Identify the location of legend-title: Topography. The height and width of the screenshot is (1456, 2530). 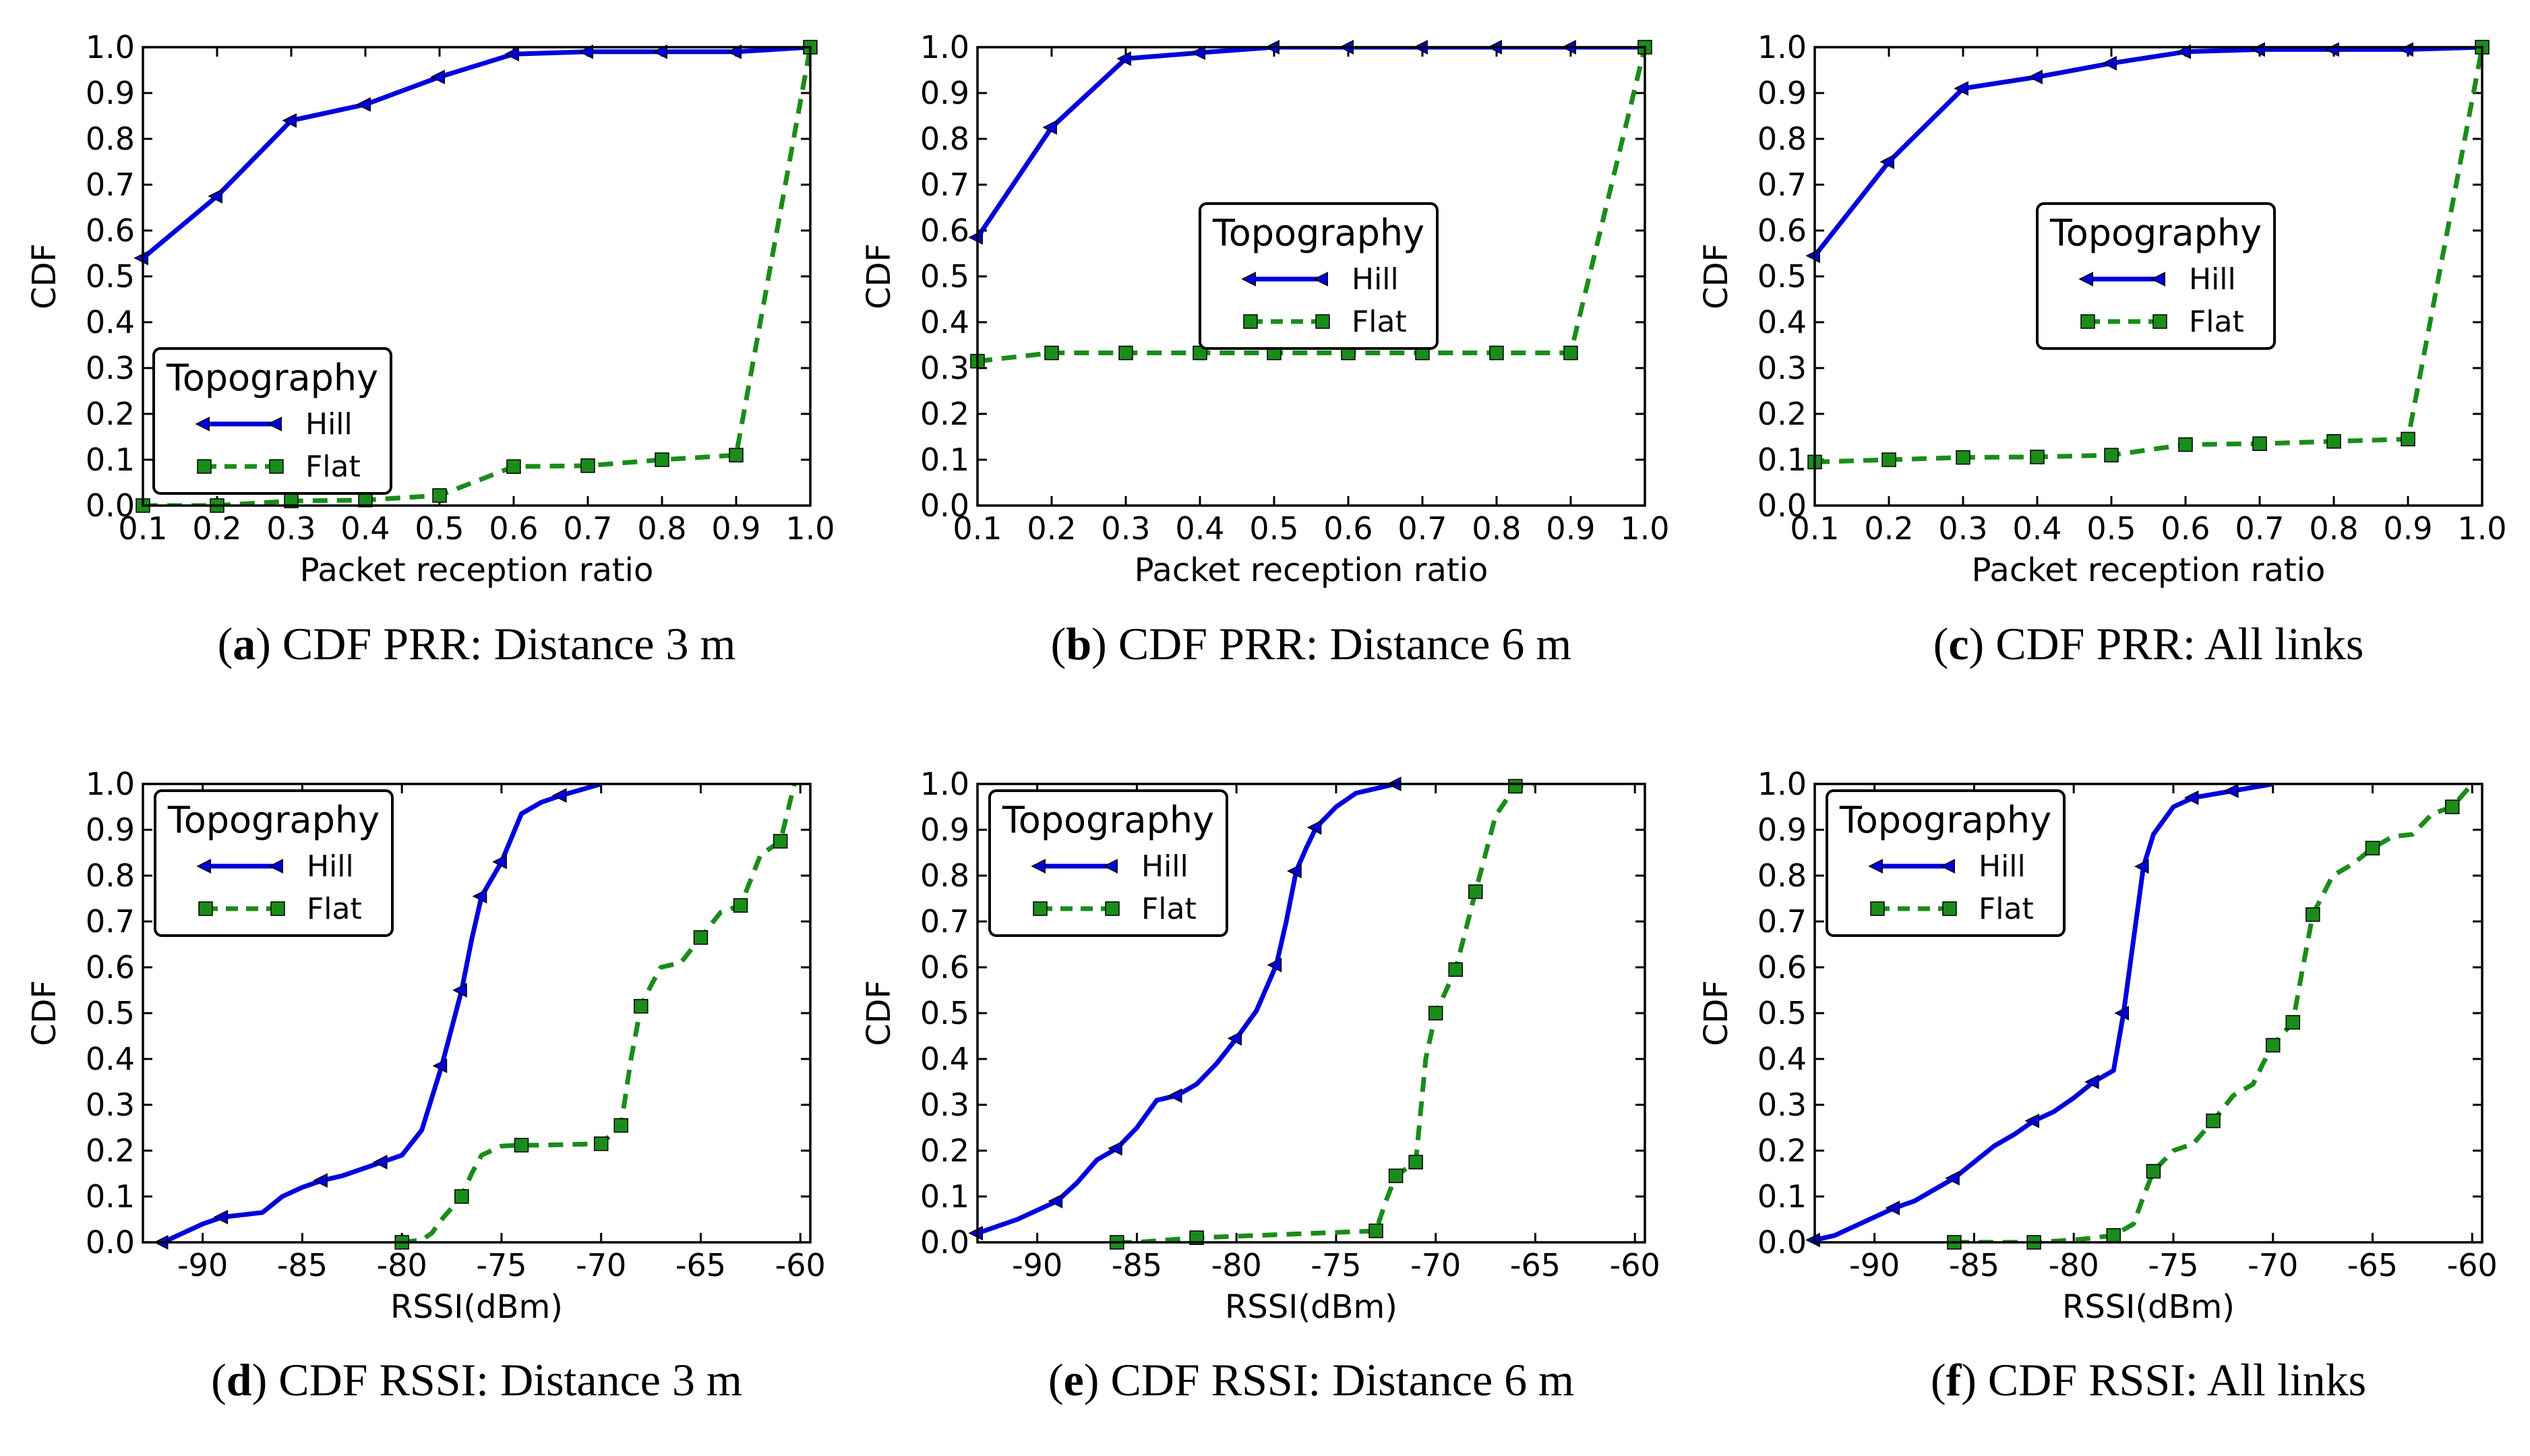
(2156, 233).